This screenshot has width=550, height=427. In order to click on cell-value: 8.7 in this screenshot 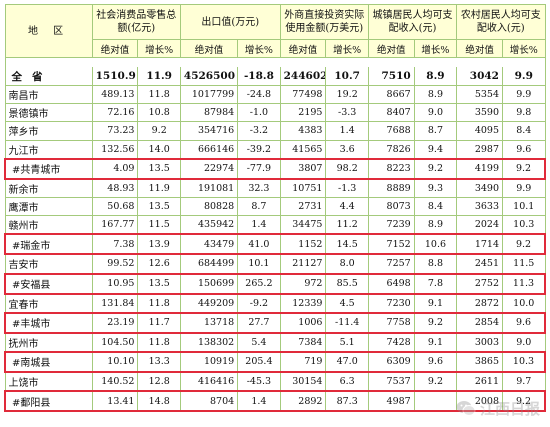, I will do `click(435, 131)`.